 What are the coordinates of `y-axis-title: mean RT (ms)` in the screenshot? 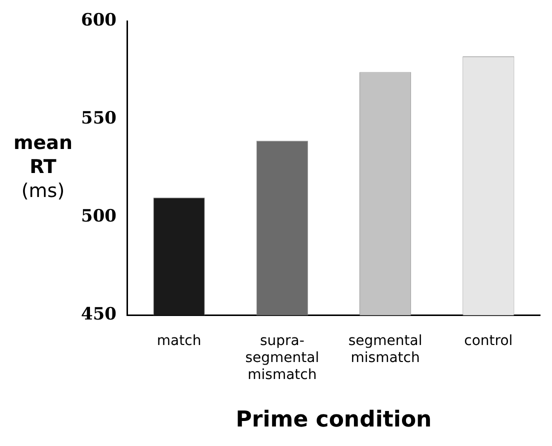 It's located at (43, 167).